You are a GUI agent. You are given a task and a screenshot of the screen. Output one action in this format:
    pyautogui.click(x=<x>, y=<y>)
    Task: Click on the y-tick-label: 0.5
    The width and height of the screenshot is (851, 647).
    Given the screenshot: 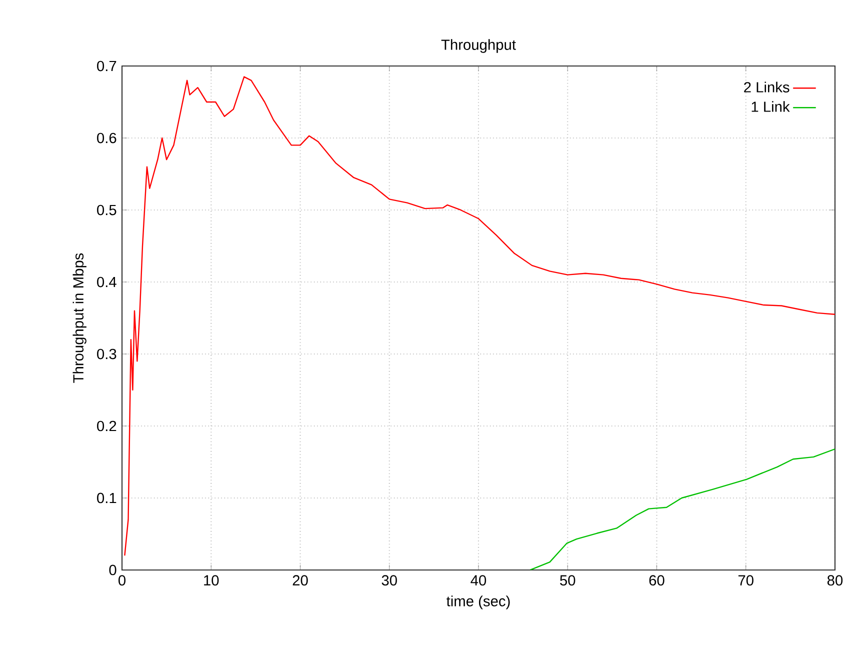 What is the action you would take?
    pyautogui.click(x=106, y=210)
    